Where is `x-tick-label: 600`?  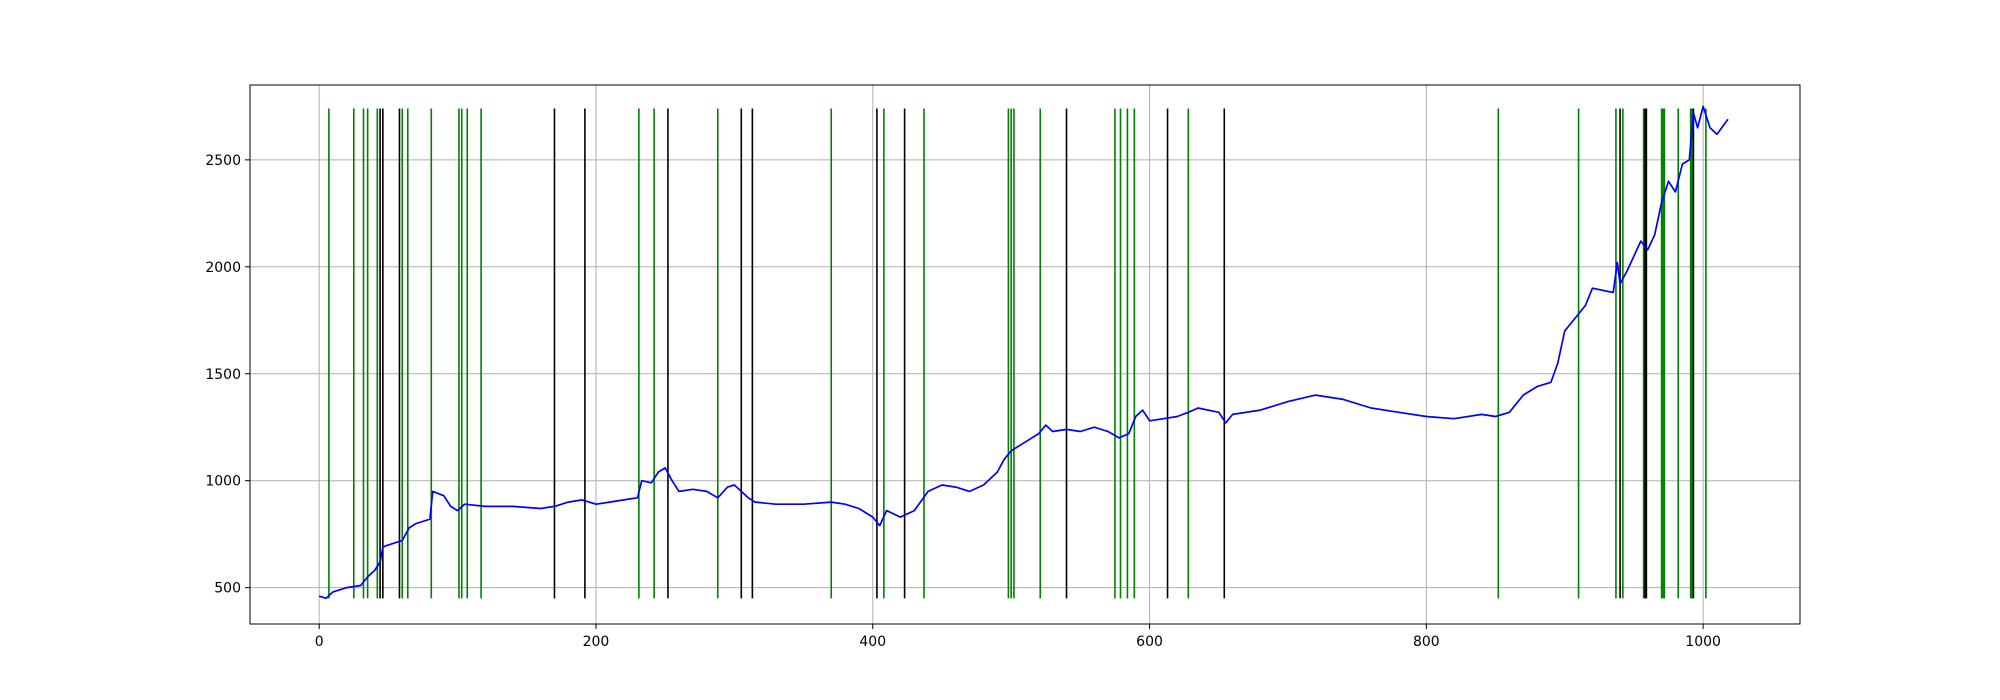
x-tick-label: 600 is located at coordinates (1149, 642).